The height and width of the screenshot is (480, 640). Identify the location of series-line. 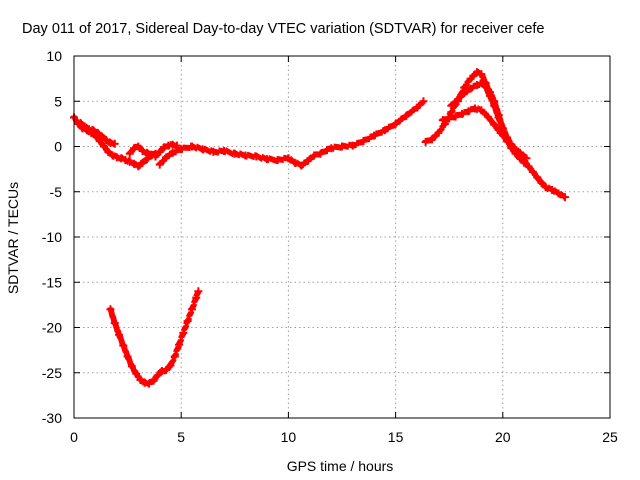
(495, 134).